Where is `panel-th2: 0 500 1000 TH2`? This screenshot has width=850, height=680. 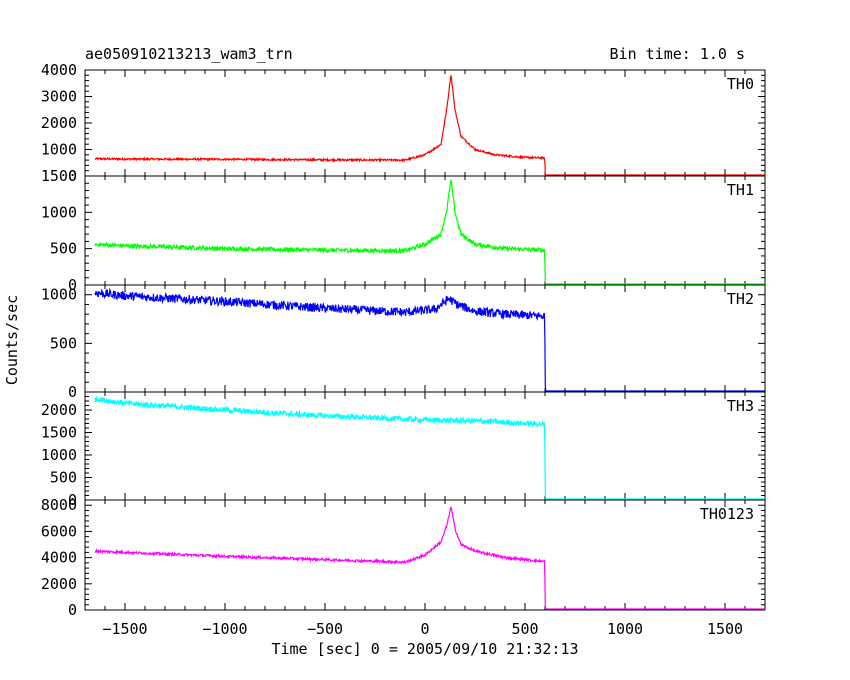 panel-th2: 0 500 1000 TH2 is located at coordinates (403, 342).